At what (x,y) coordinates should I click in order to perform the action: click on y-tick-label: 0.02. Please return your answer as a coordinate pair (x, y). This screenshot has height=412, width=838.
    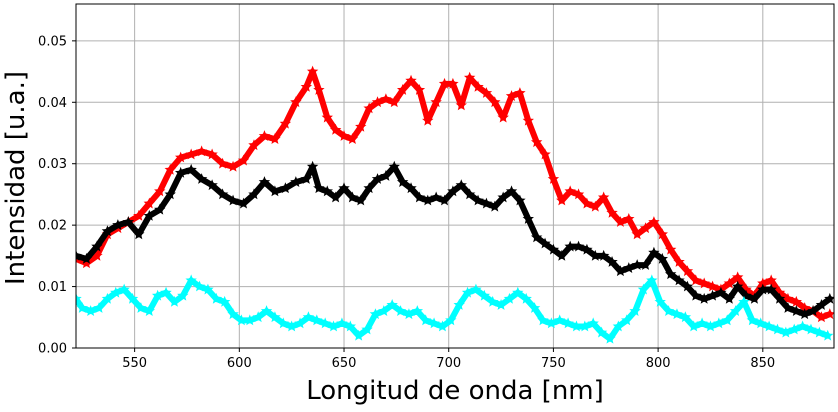
    Looking at the image, I should click on (52, 226).